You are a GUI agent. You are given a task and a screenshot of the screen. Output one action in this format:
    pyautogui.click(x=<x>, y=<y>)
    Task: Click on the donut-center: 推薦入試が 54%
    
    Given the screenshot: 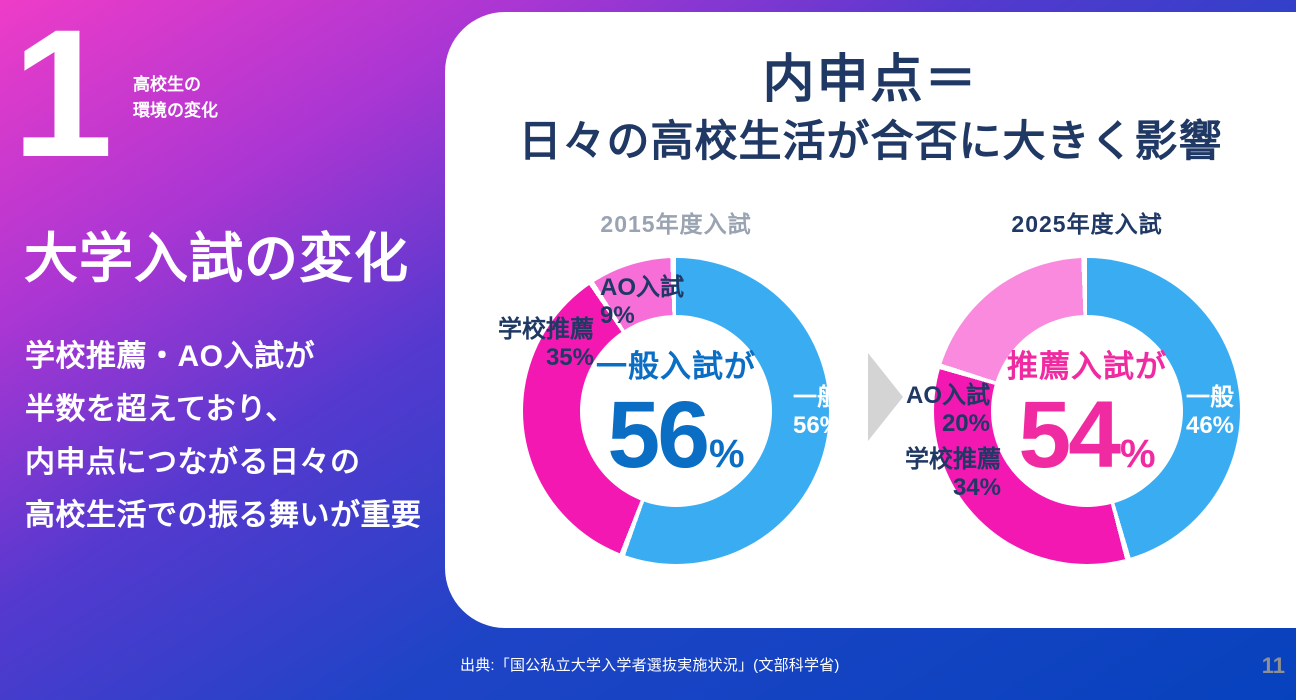 What is the action you would take?
    pyautogui.click(x=1087, y=411)
    